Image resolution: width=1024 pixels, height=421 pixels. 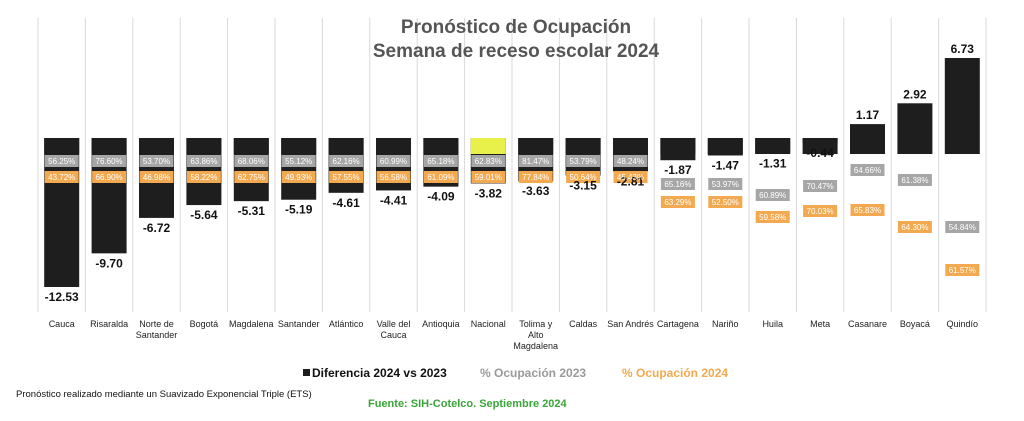 I want to click on occ2023-huila-label: 60.89%, so click(x=772, y=195).